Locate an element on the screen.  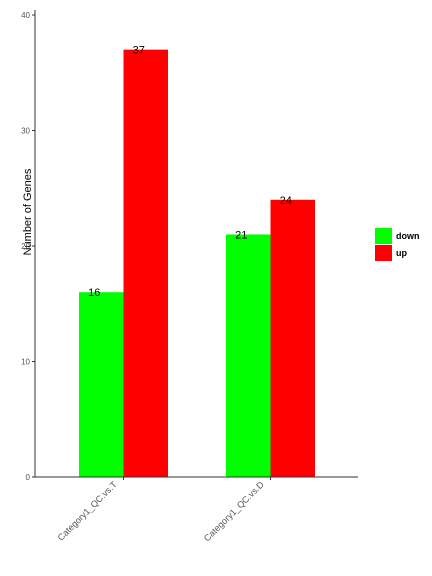
legend-swatch-down is located at coordinates (383, 236).